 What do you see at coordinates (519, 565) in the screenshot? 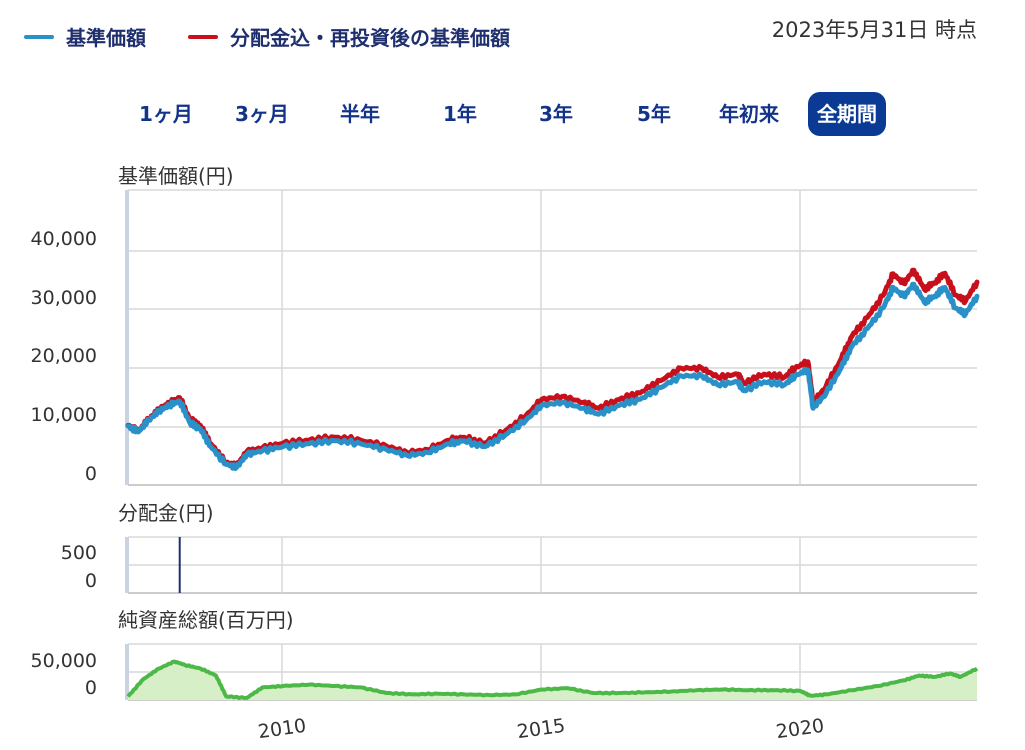
I see `distribution-panel: 0 500` at bounding box center [519, 565].